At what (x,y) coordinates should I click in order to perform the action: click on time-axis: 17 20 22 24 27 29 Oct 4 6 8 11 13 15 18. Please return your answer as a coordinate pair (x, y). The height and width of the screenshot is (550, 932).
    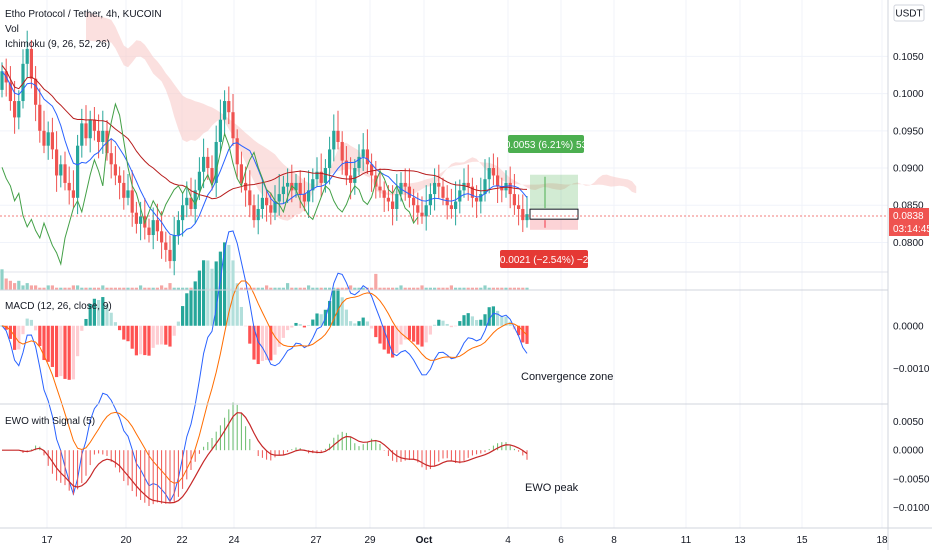
    Looking at the image, I should click on (464, 540).